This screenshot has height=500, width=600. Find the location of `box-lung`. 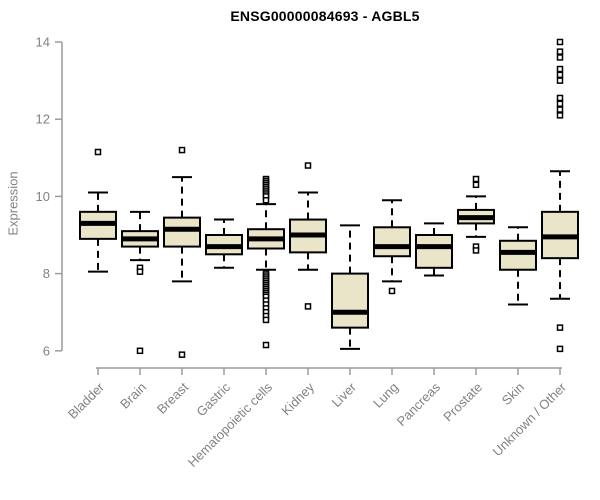

box-lung is located at coordinates (392, 247).